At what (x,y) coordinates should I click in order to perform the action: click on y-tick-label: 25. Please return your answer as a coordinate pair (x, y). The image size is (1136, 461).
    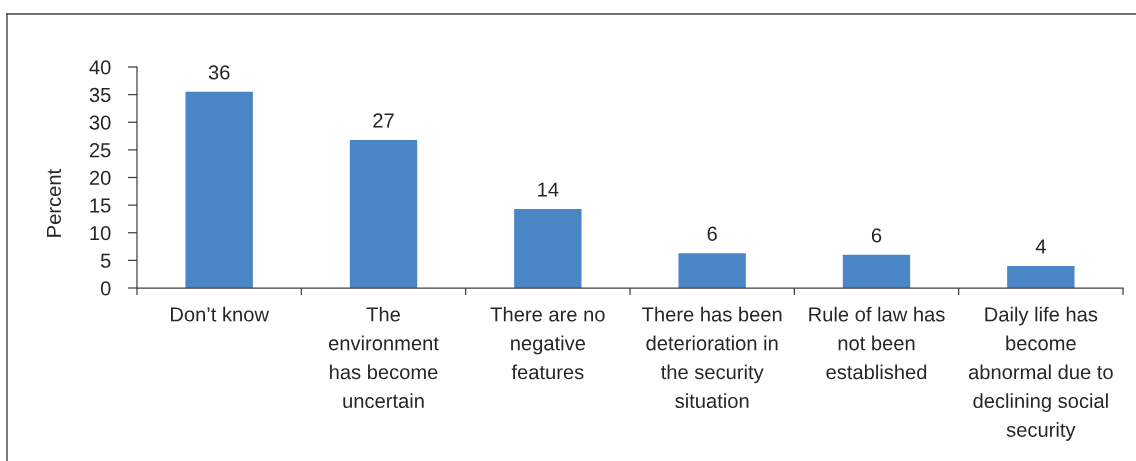
    Looking at the image, I should click on (100, 150).